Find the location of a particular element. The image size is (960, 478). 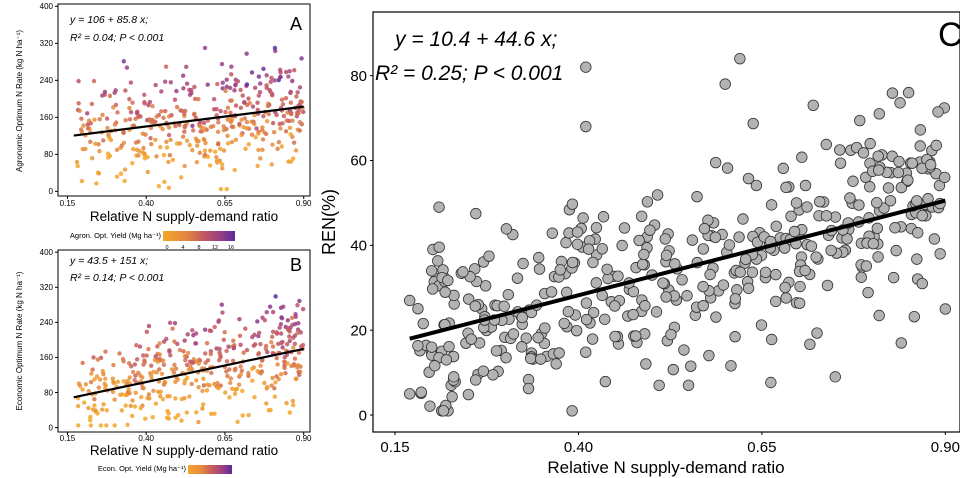

panel-b-points is located at coordinates (190, 361).